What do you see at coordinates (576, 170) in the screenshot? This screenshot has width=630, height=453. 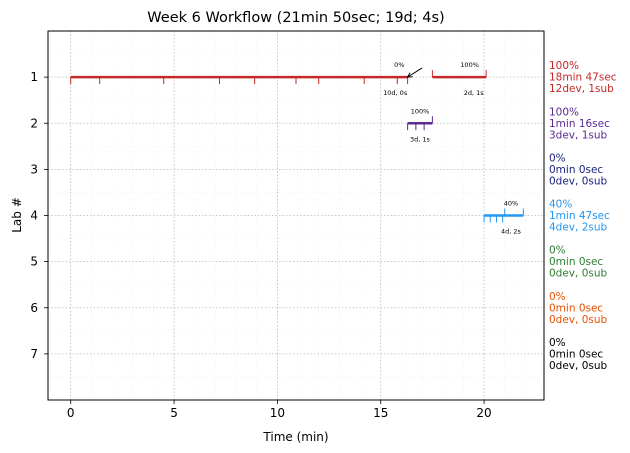 I see `lab-3-summary-line: 0min 0sec` at bounding box center [576, 170].